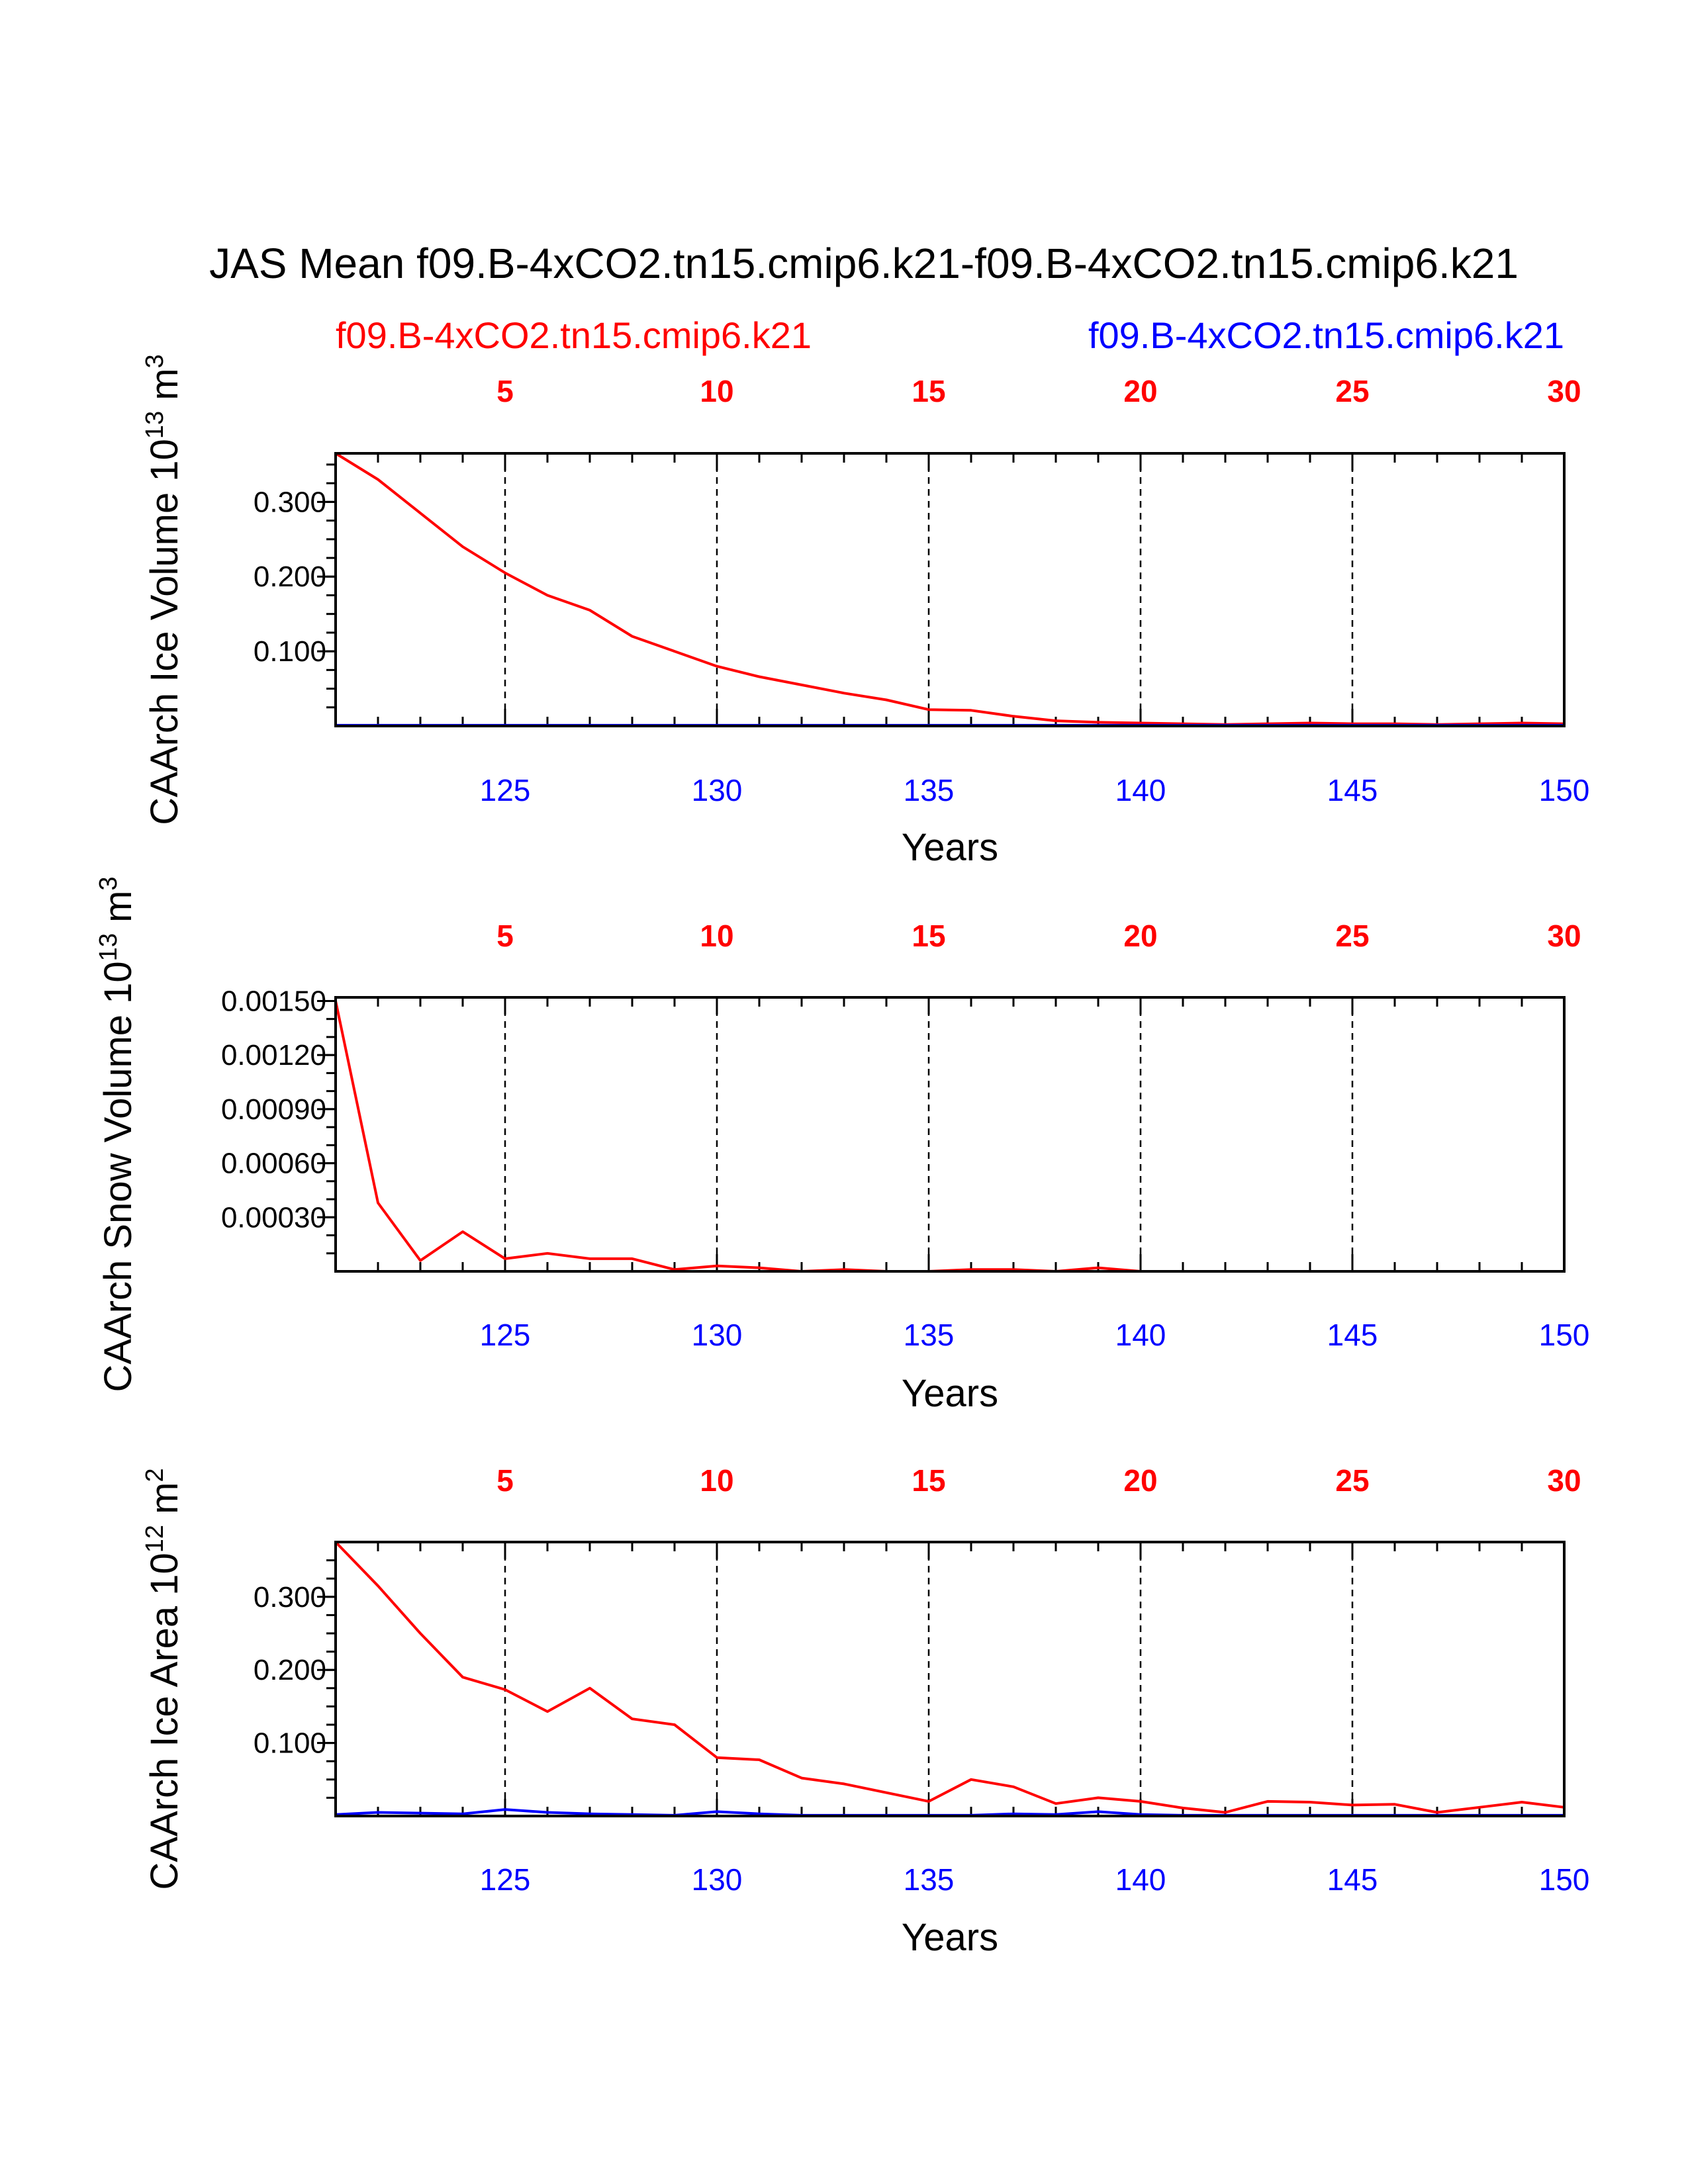  What do you see at coordinates (273, 1001) in the screenshot?
I see `y-tick-label: 0.00150` at bounding box center [273, 1001].